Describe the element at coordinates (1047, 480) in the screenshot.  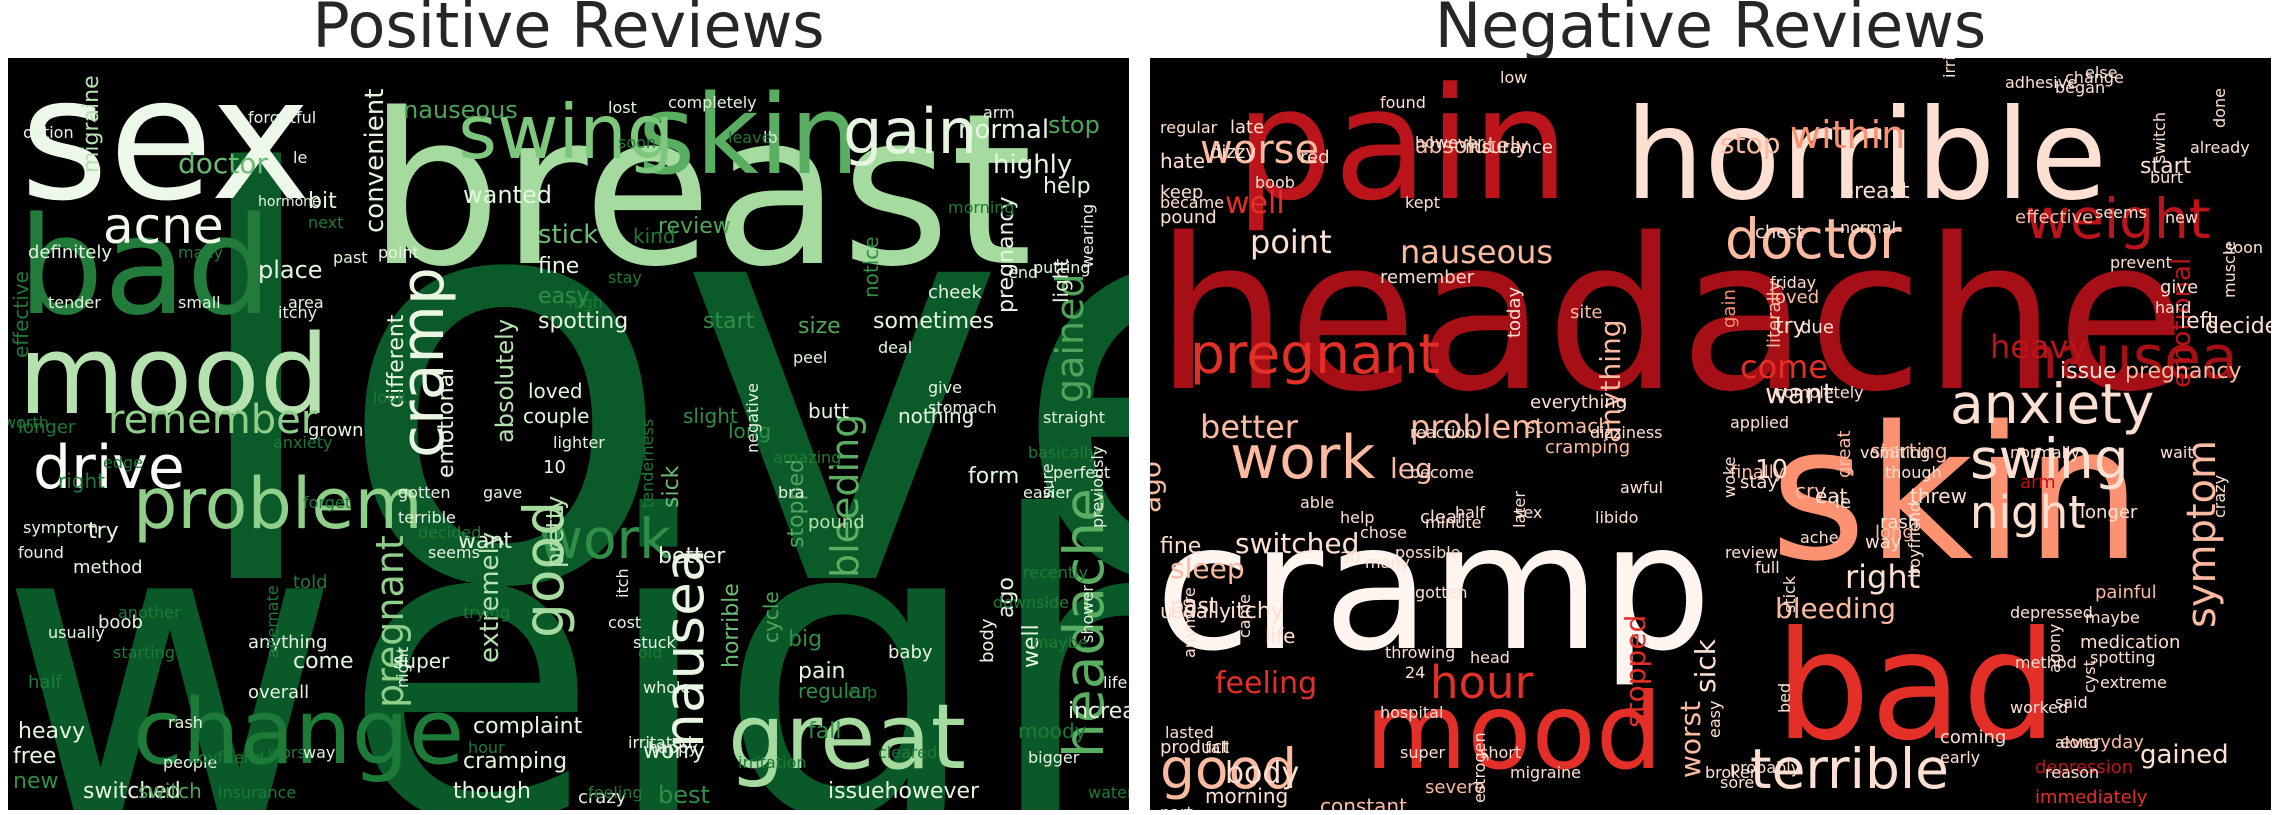
I see `cloud-word-sure: sure` at that location.